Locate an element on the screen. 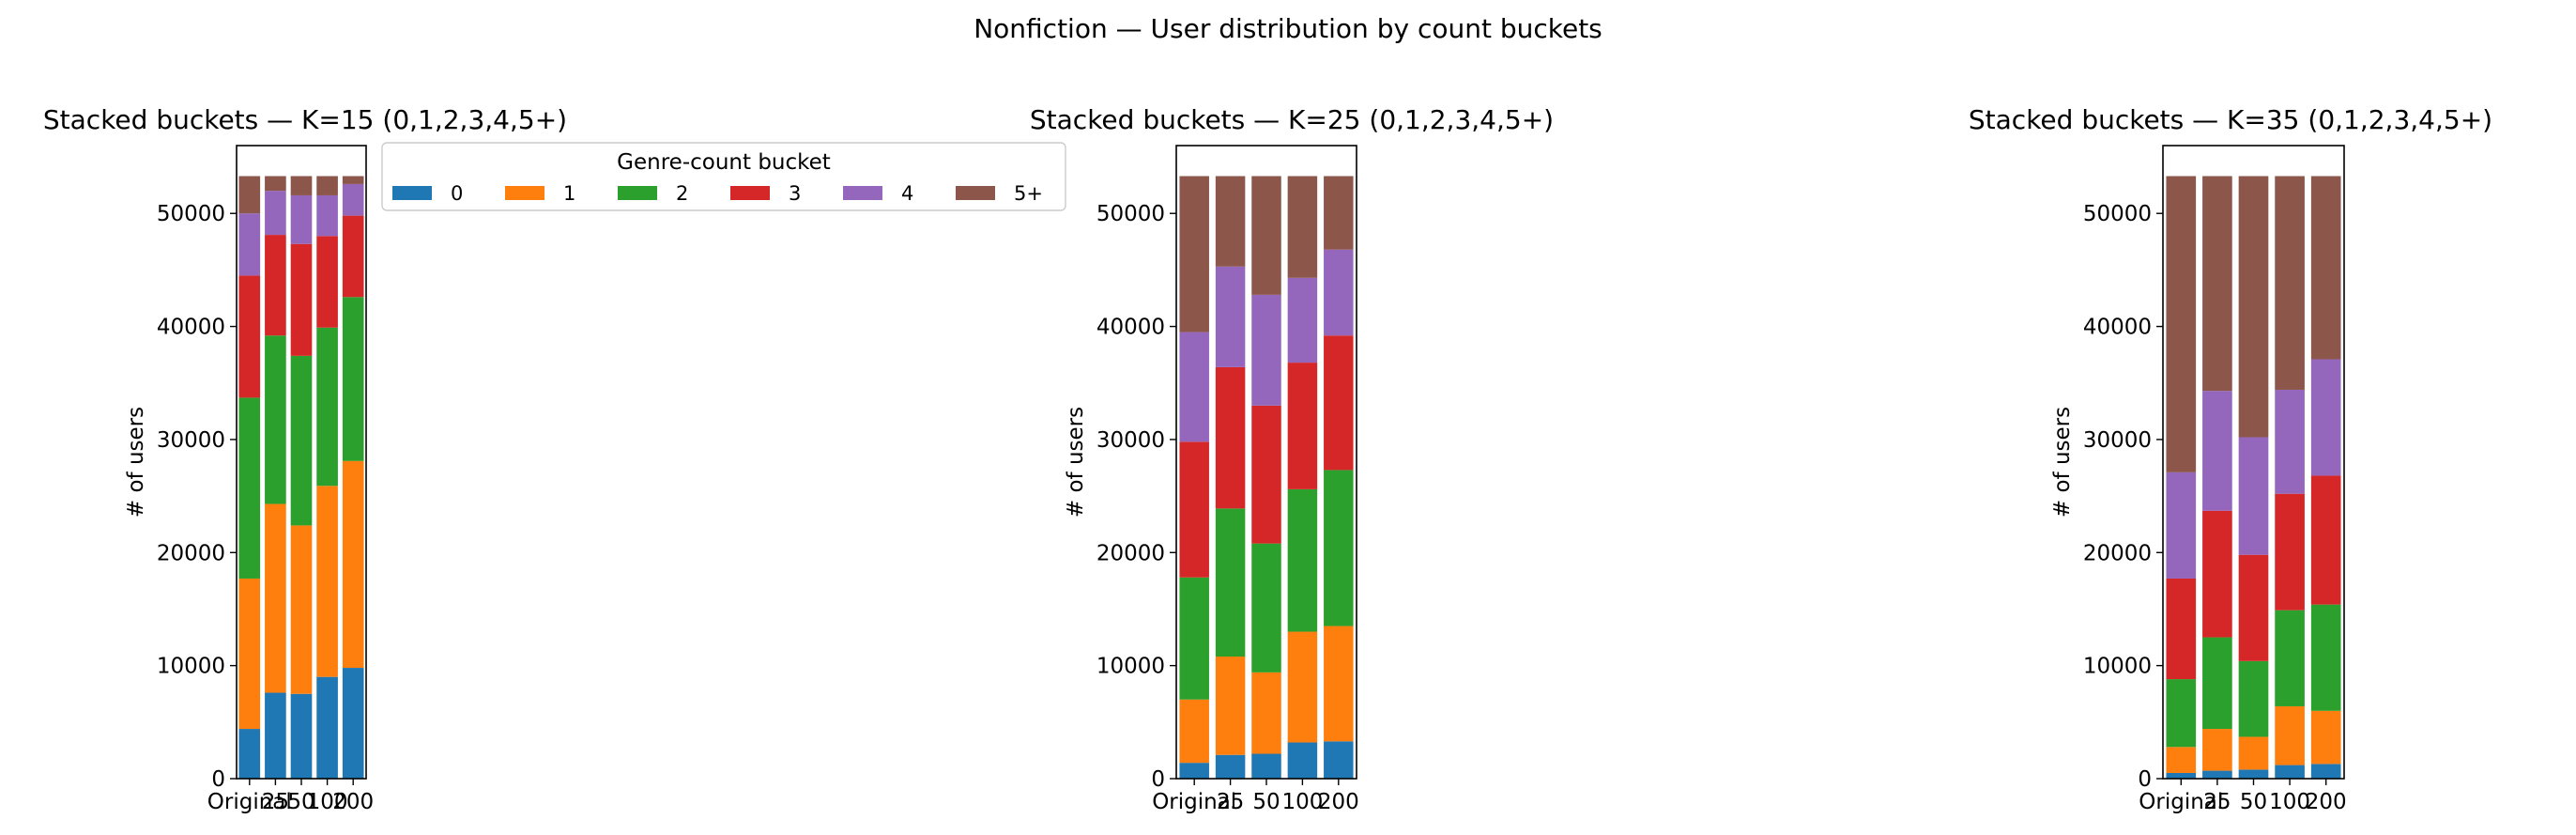 This screenshot has height=835, width=2576. legend-label-0: 0 is located at coordinates (457, 193).